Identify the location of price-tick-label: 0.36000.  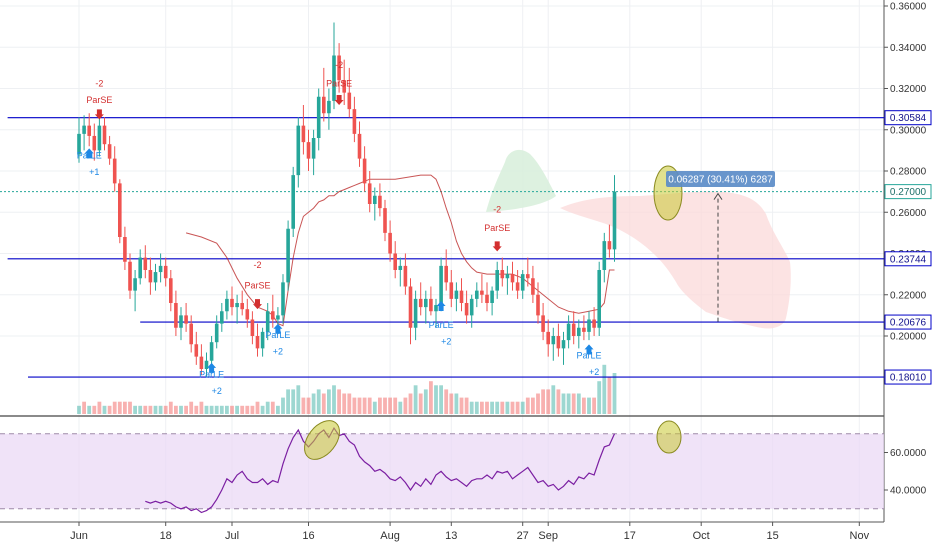
(908, 7).